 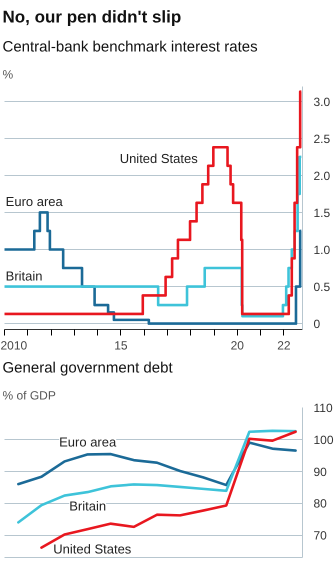 I want to click on chart-subtitle: Central-bank benchmark interest rates, so click(x=130, y=47).